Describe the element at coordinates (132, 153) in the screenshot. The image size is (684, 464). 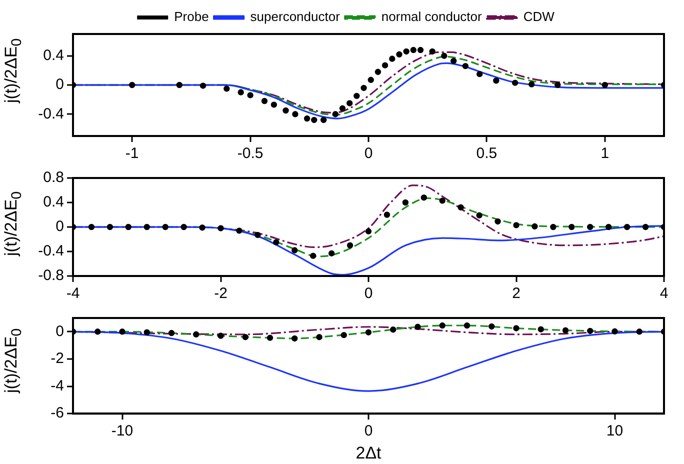
I see `x-tick-label: -1` at that location.